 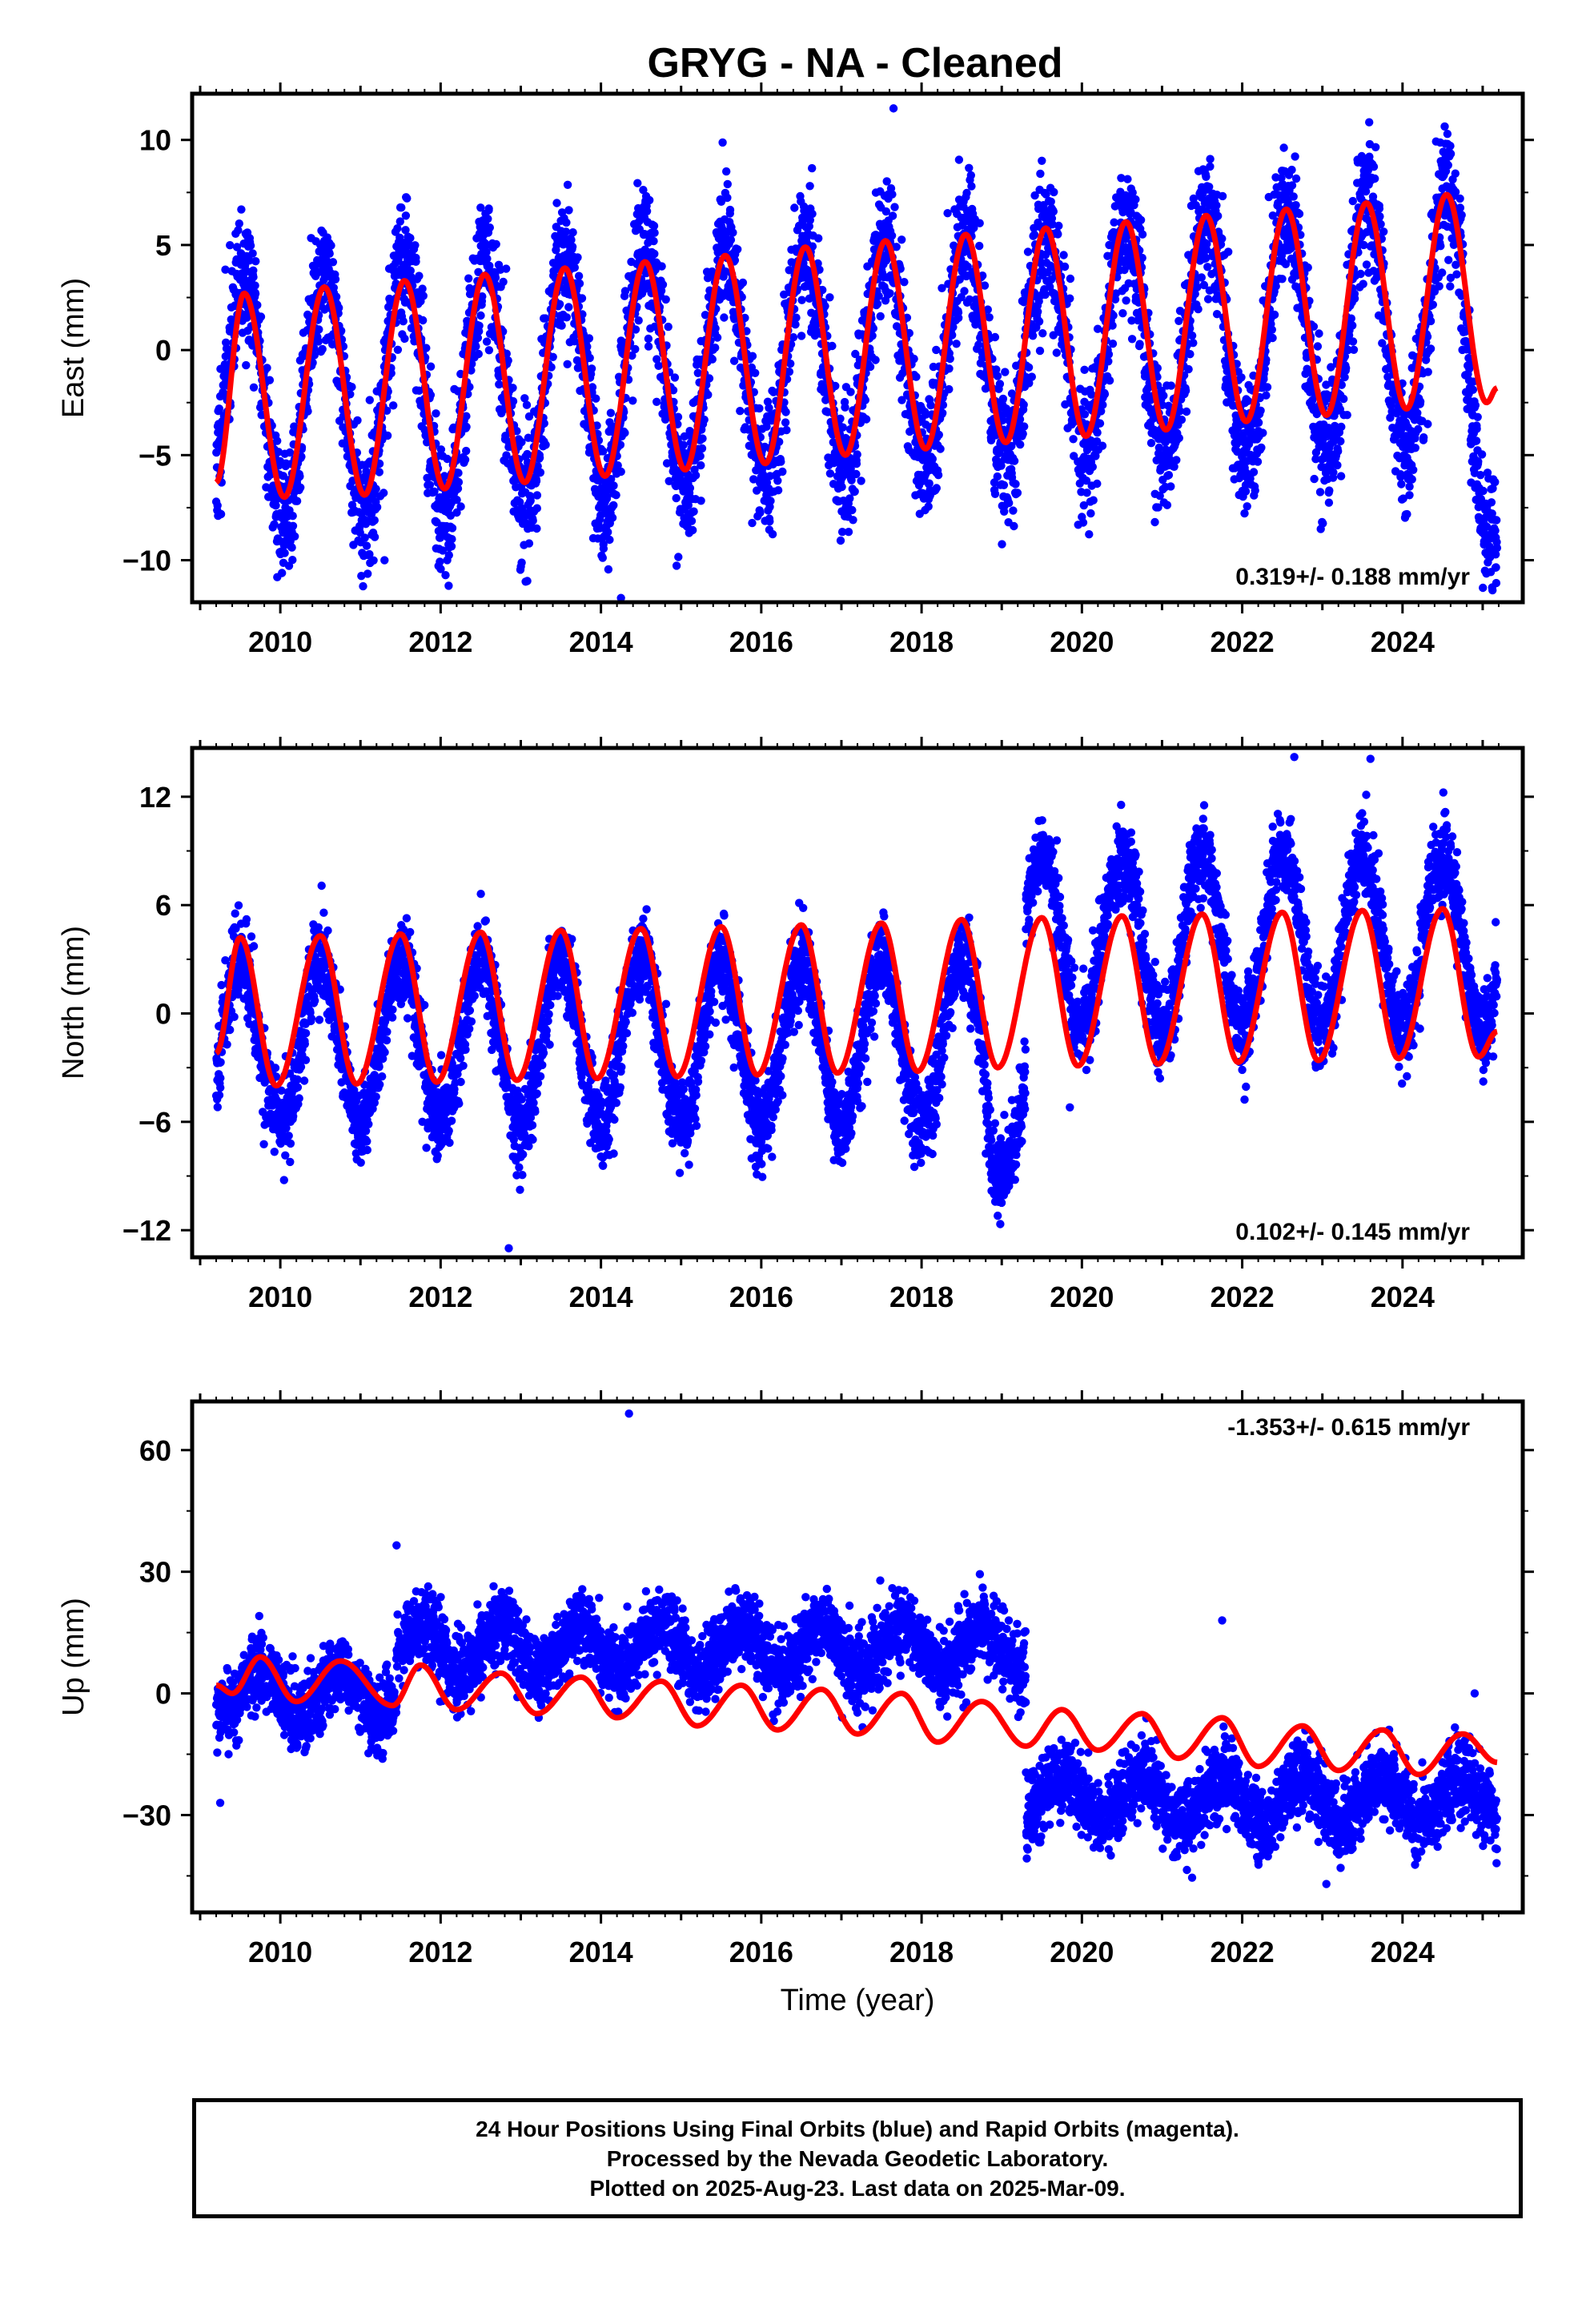 I want to click on y-tick-label: 30, so click(x=155, y=1572).